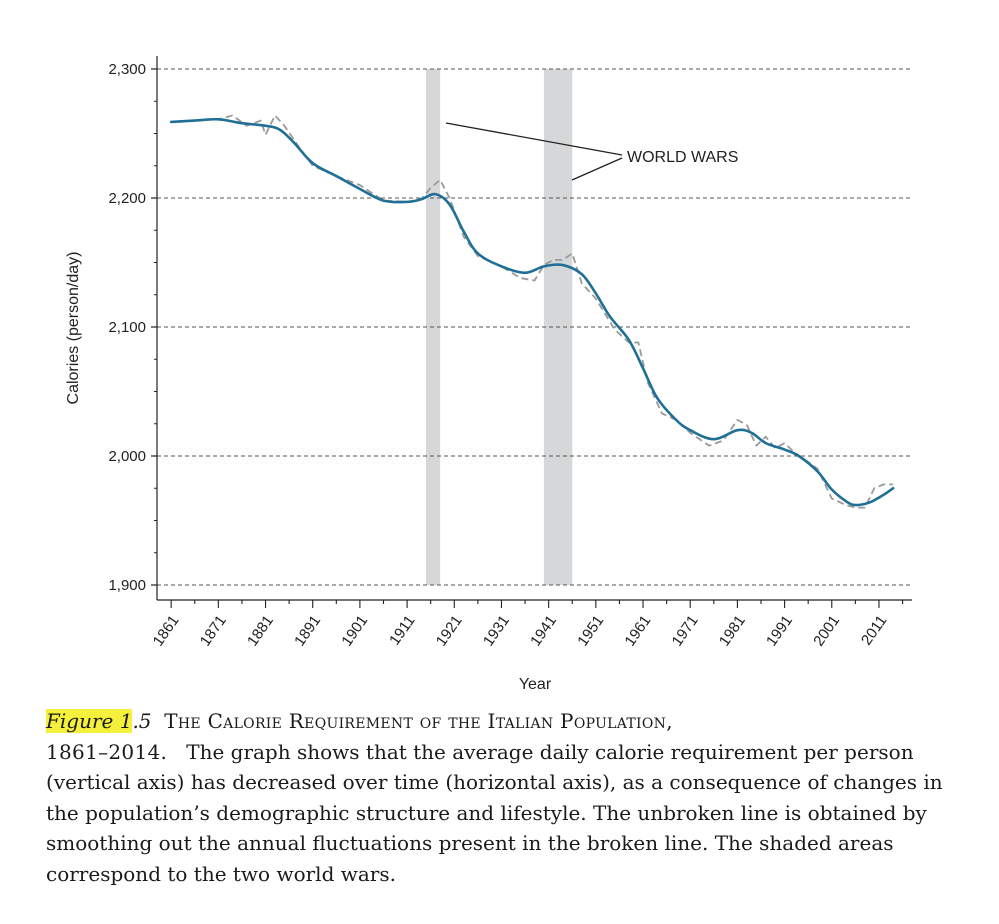 Image resolution: width=999 pixels, height=924 pixels. I want to click on x-tick-label-1891: 1891, so click(307, 630).